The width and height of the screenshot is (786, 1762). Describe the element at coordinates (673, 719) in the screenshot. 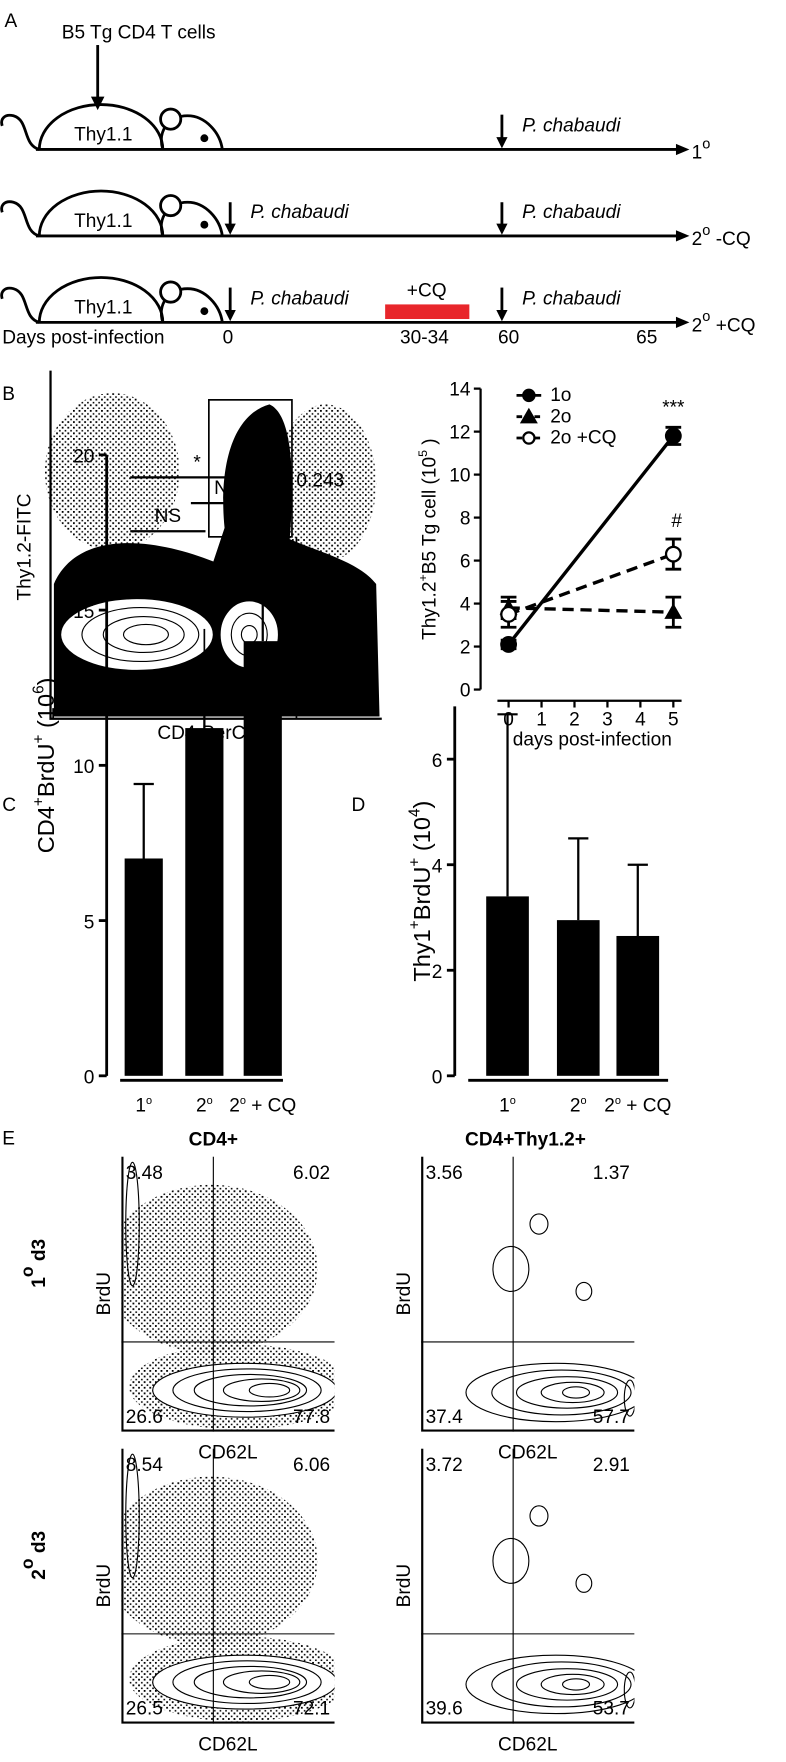

I see `x-tick-label: 5` at that location.